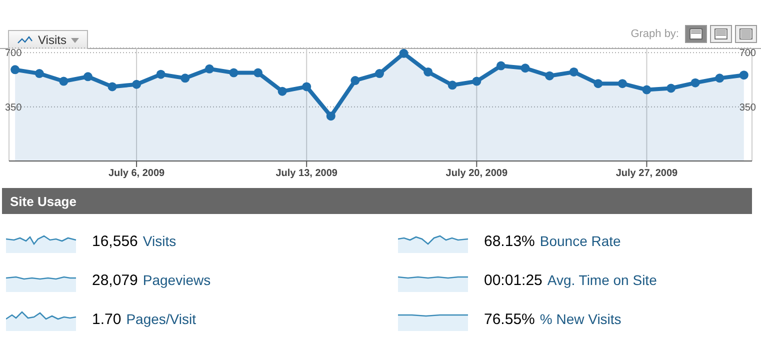 This screenshot has width=761, height=339. What do you see at coordinates (602, 280) in the screenshot?
I see `text: Avg. Time on Site` at bounding box center [602, 280].